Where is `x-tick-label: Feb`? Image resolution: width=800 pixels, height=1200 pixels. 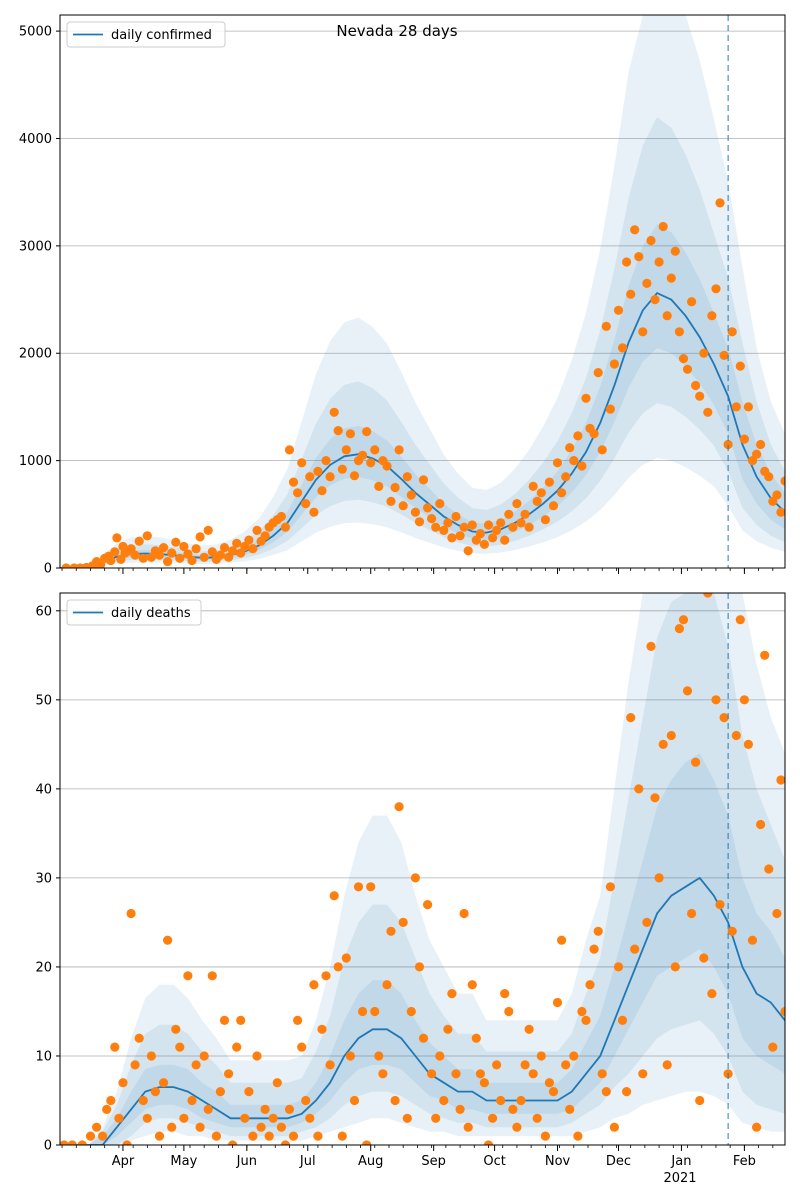
x-tick-label: Feb is located at coordinates (744, 1161).